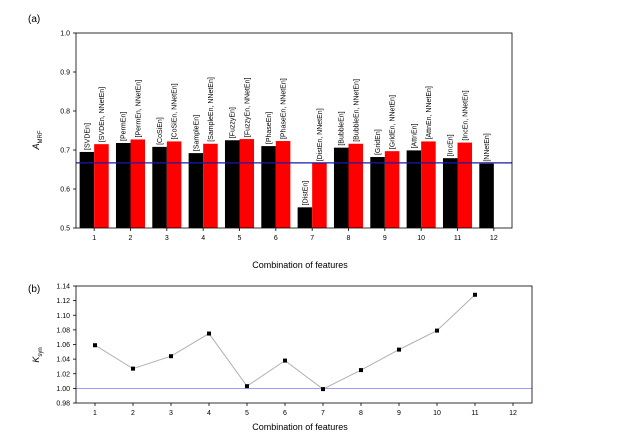 This screenshot has width=620, height=441. I want to click on panel-a-x-tick-label: 6, so click(276, 238).